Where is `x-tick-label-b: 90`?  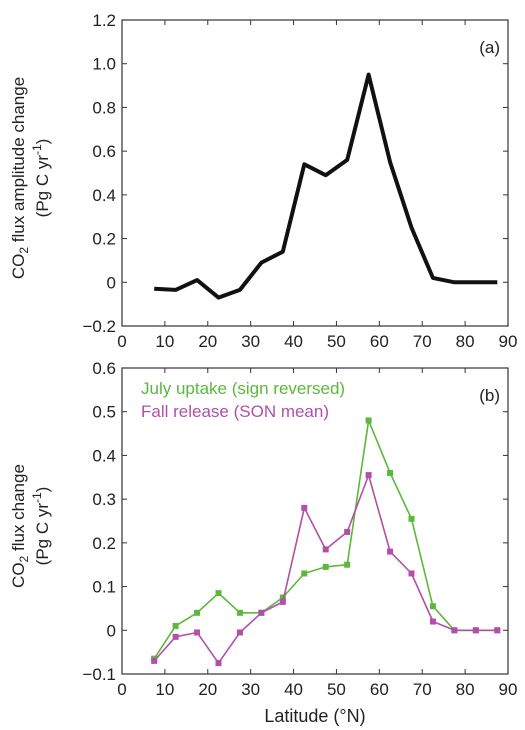
x-tick-label-b: 90 is located at coordinates (508, 689).